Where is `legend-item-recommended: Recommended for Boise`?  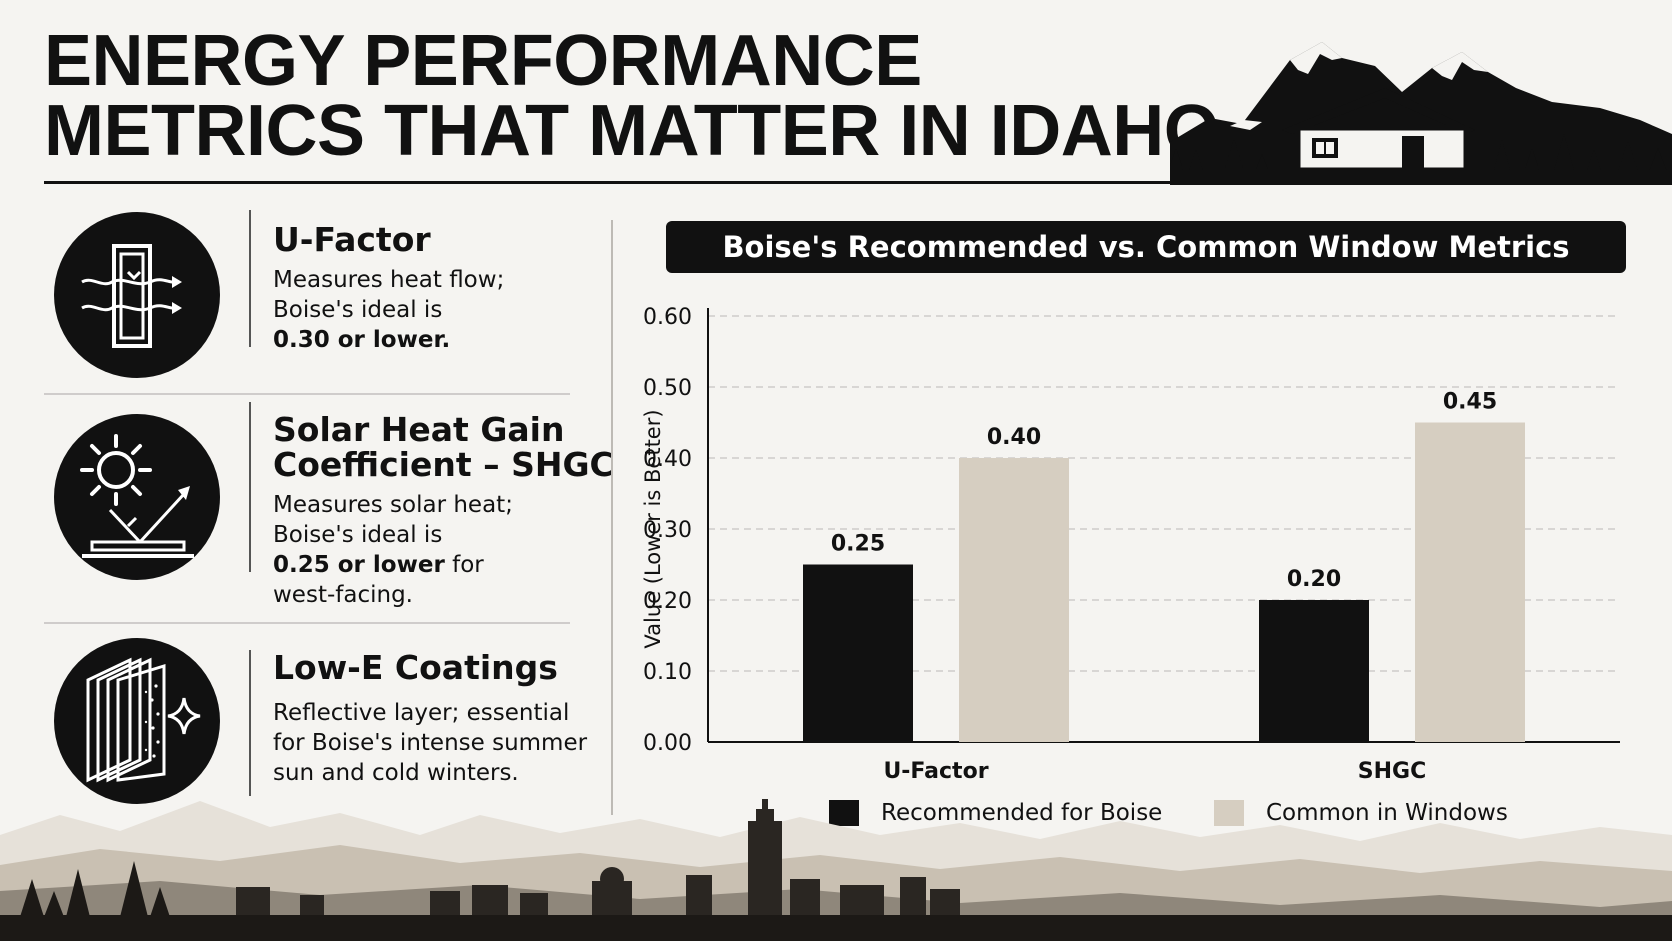
legend-item-recommended: Recommended for Boise is located at coordinates (995, 813).